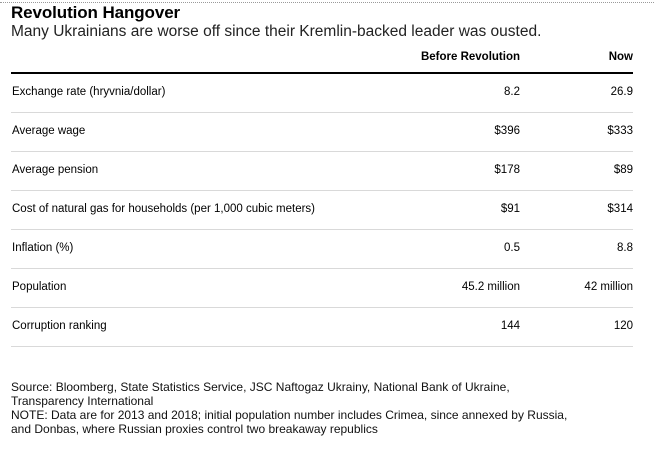  What do you see at coordinates (625, 248) in the screenshot?
I see `now-value: 8.8` at bounding box center [625, 248].